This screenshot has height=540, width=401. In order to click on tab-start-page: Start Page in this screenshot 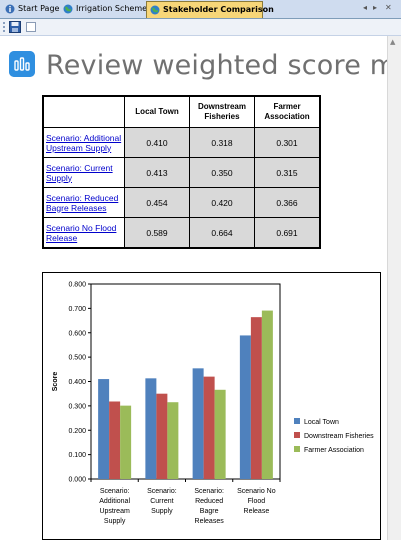, I will do `click(31, 9)`.